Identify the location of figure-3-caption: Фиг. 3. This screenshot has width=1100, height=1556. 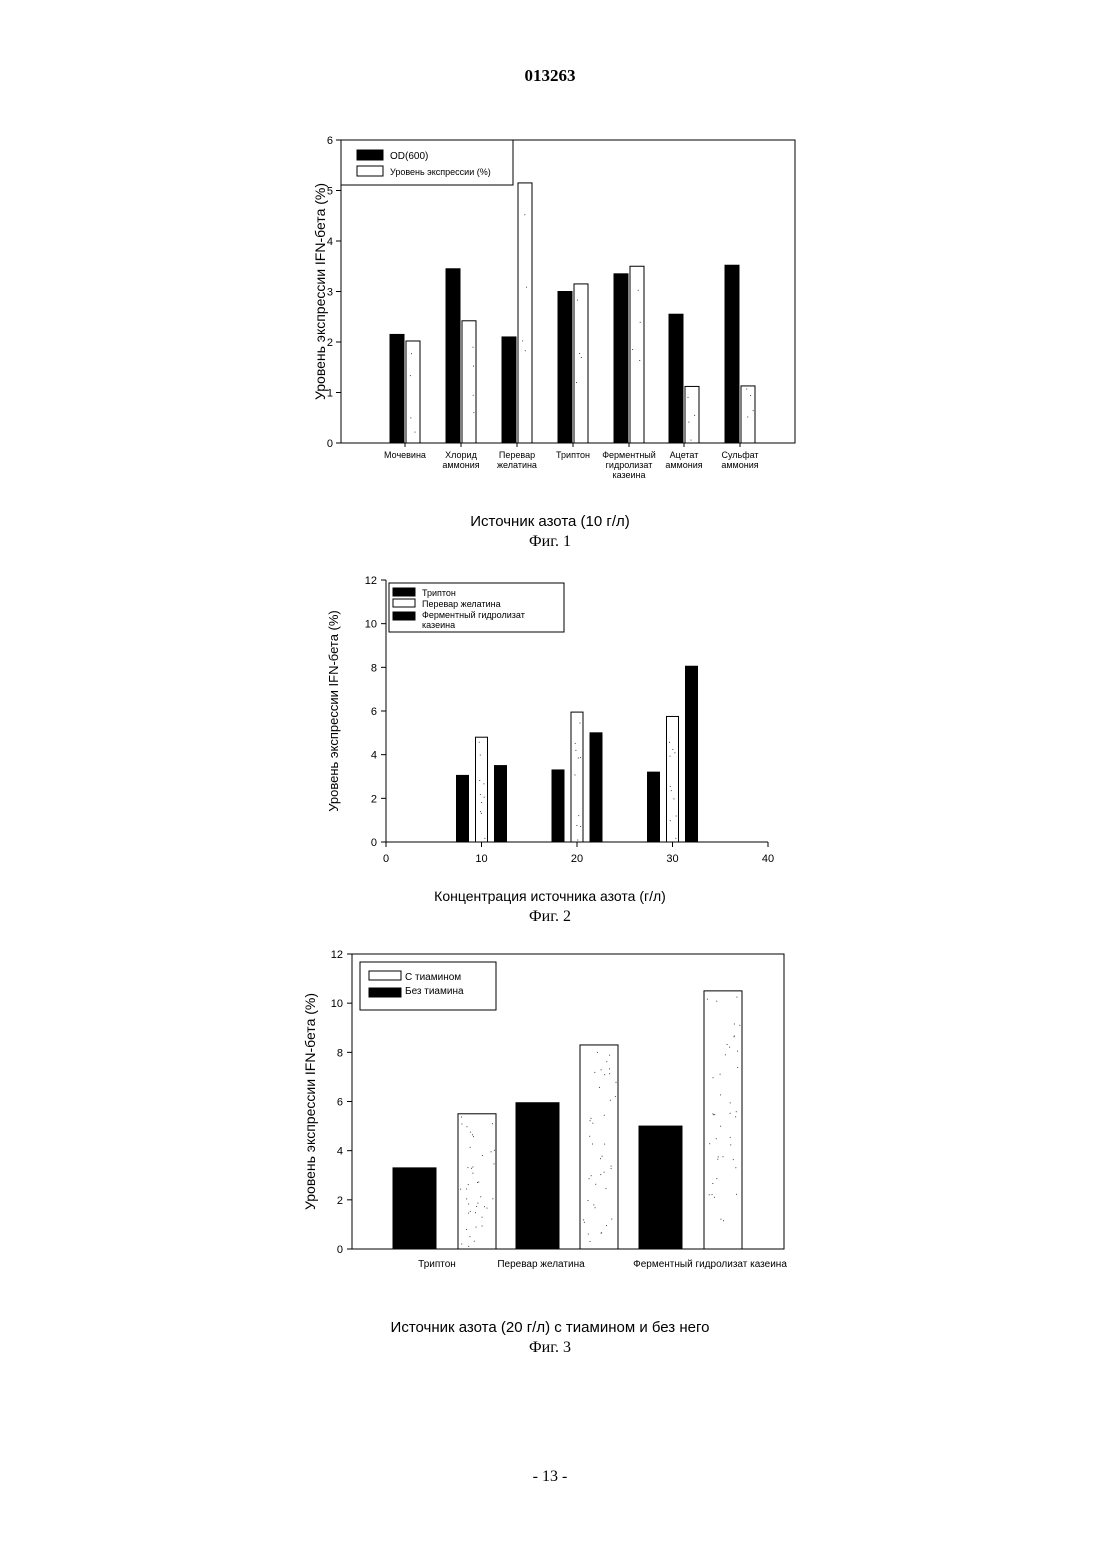
(550, 1348).